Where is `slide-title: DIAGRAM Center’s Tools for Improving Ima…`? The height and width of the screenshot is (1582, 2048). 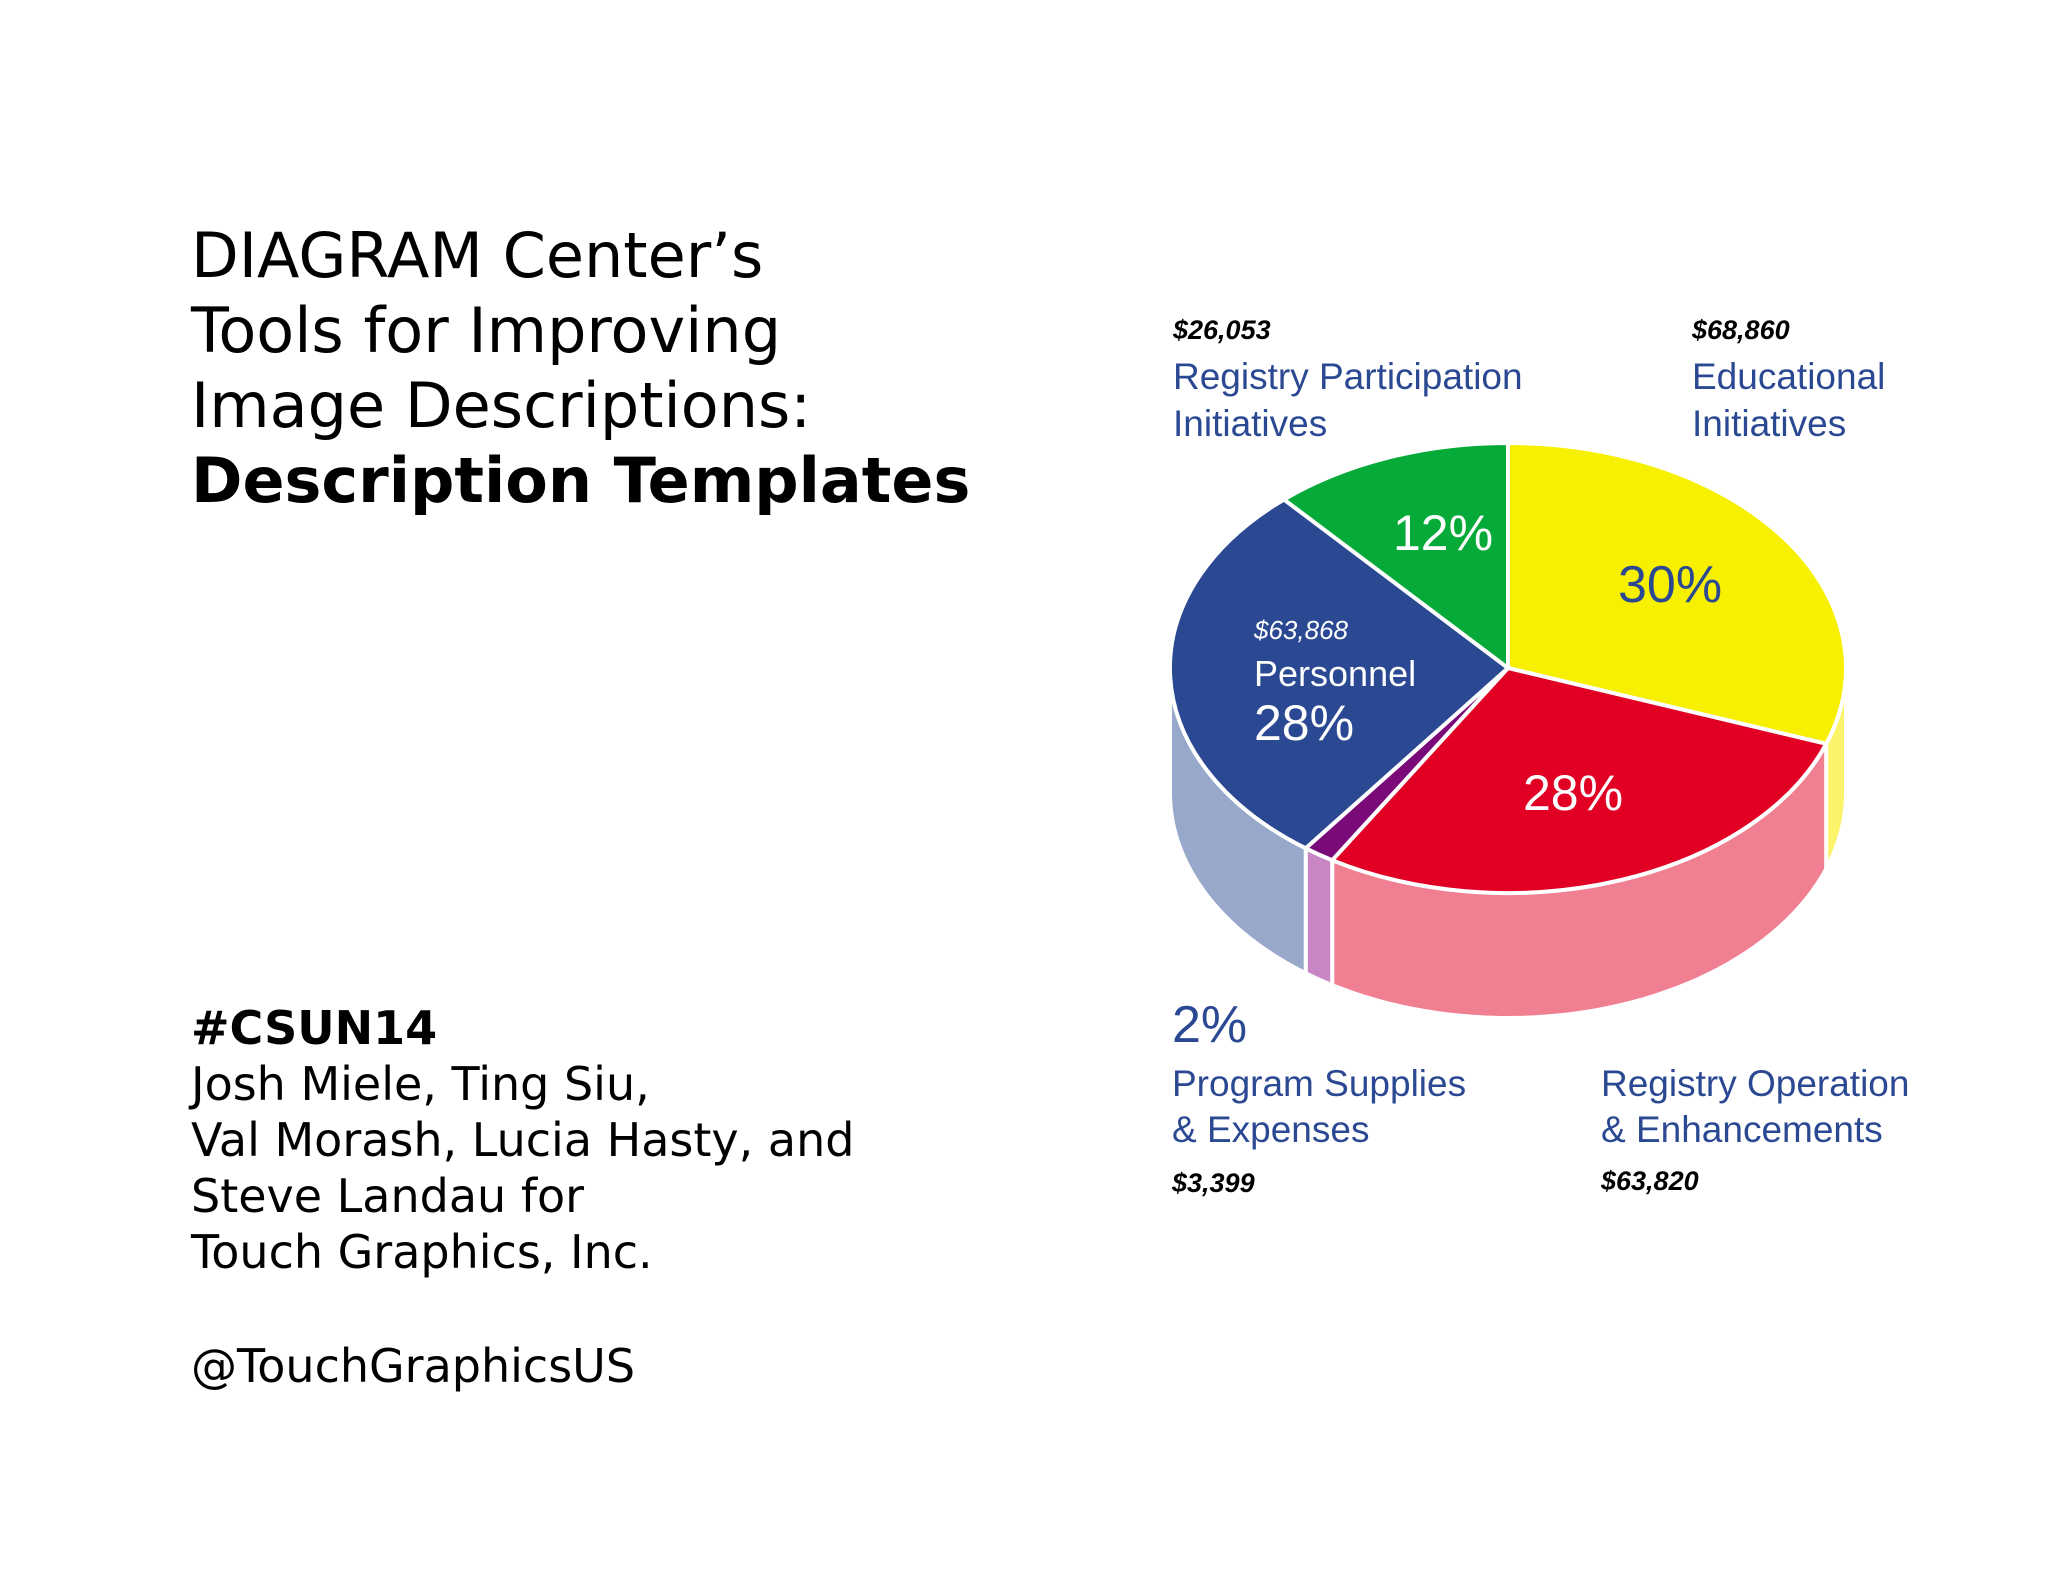 slide-title: DIAGRAM Center’s Tools for Improving Ima… is located at coordinates (621, 368).